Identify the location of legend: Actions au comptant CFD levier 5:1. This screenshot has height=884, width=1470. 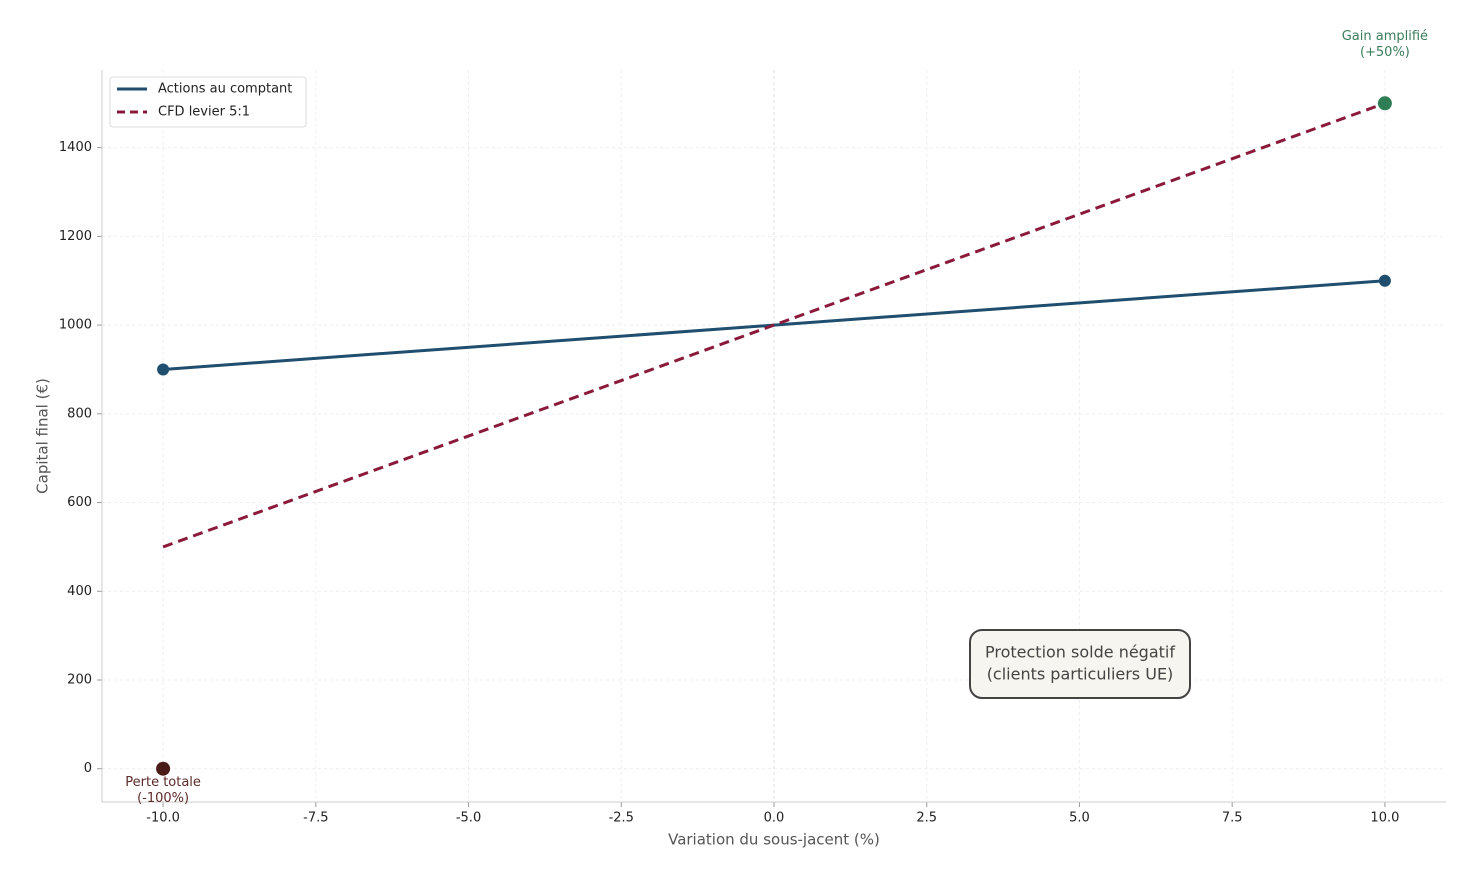
(208, 102).